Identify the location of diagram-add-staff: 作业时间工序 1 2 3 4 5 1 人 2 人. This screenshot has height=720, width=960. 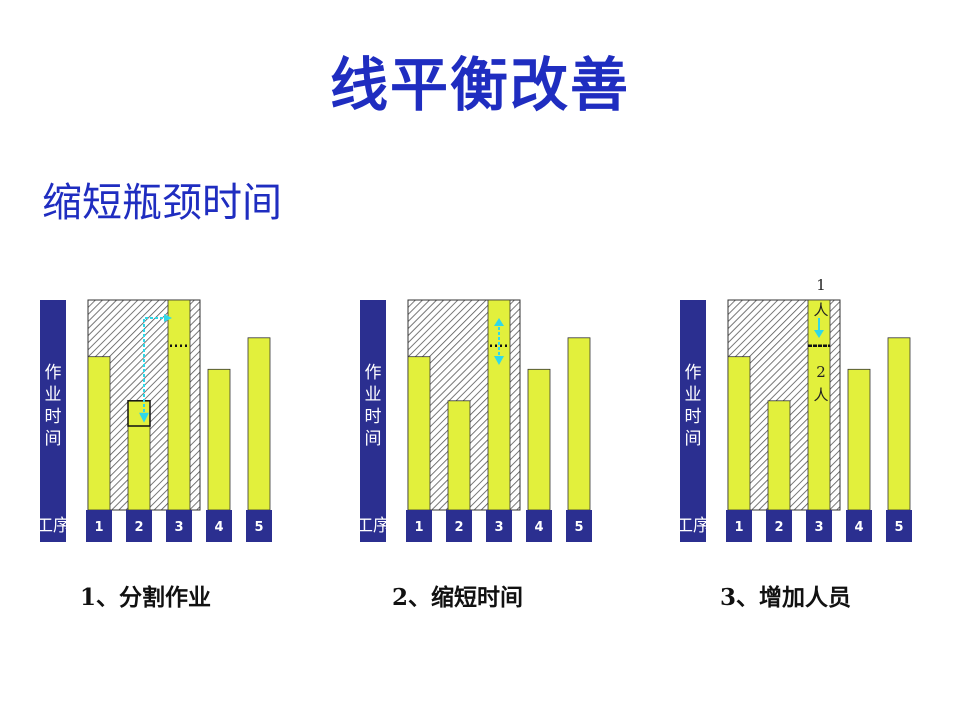
(803, 415).